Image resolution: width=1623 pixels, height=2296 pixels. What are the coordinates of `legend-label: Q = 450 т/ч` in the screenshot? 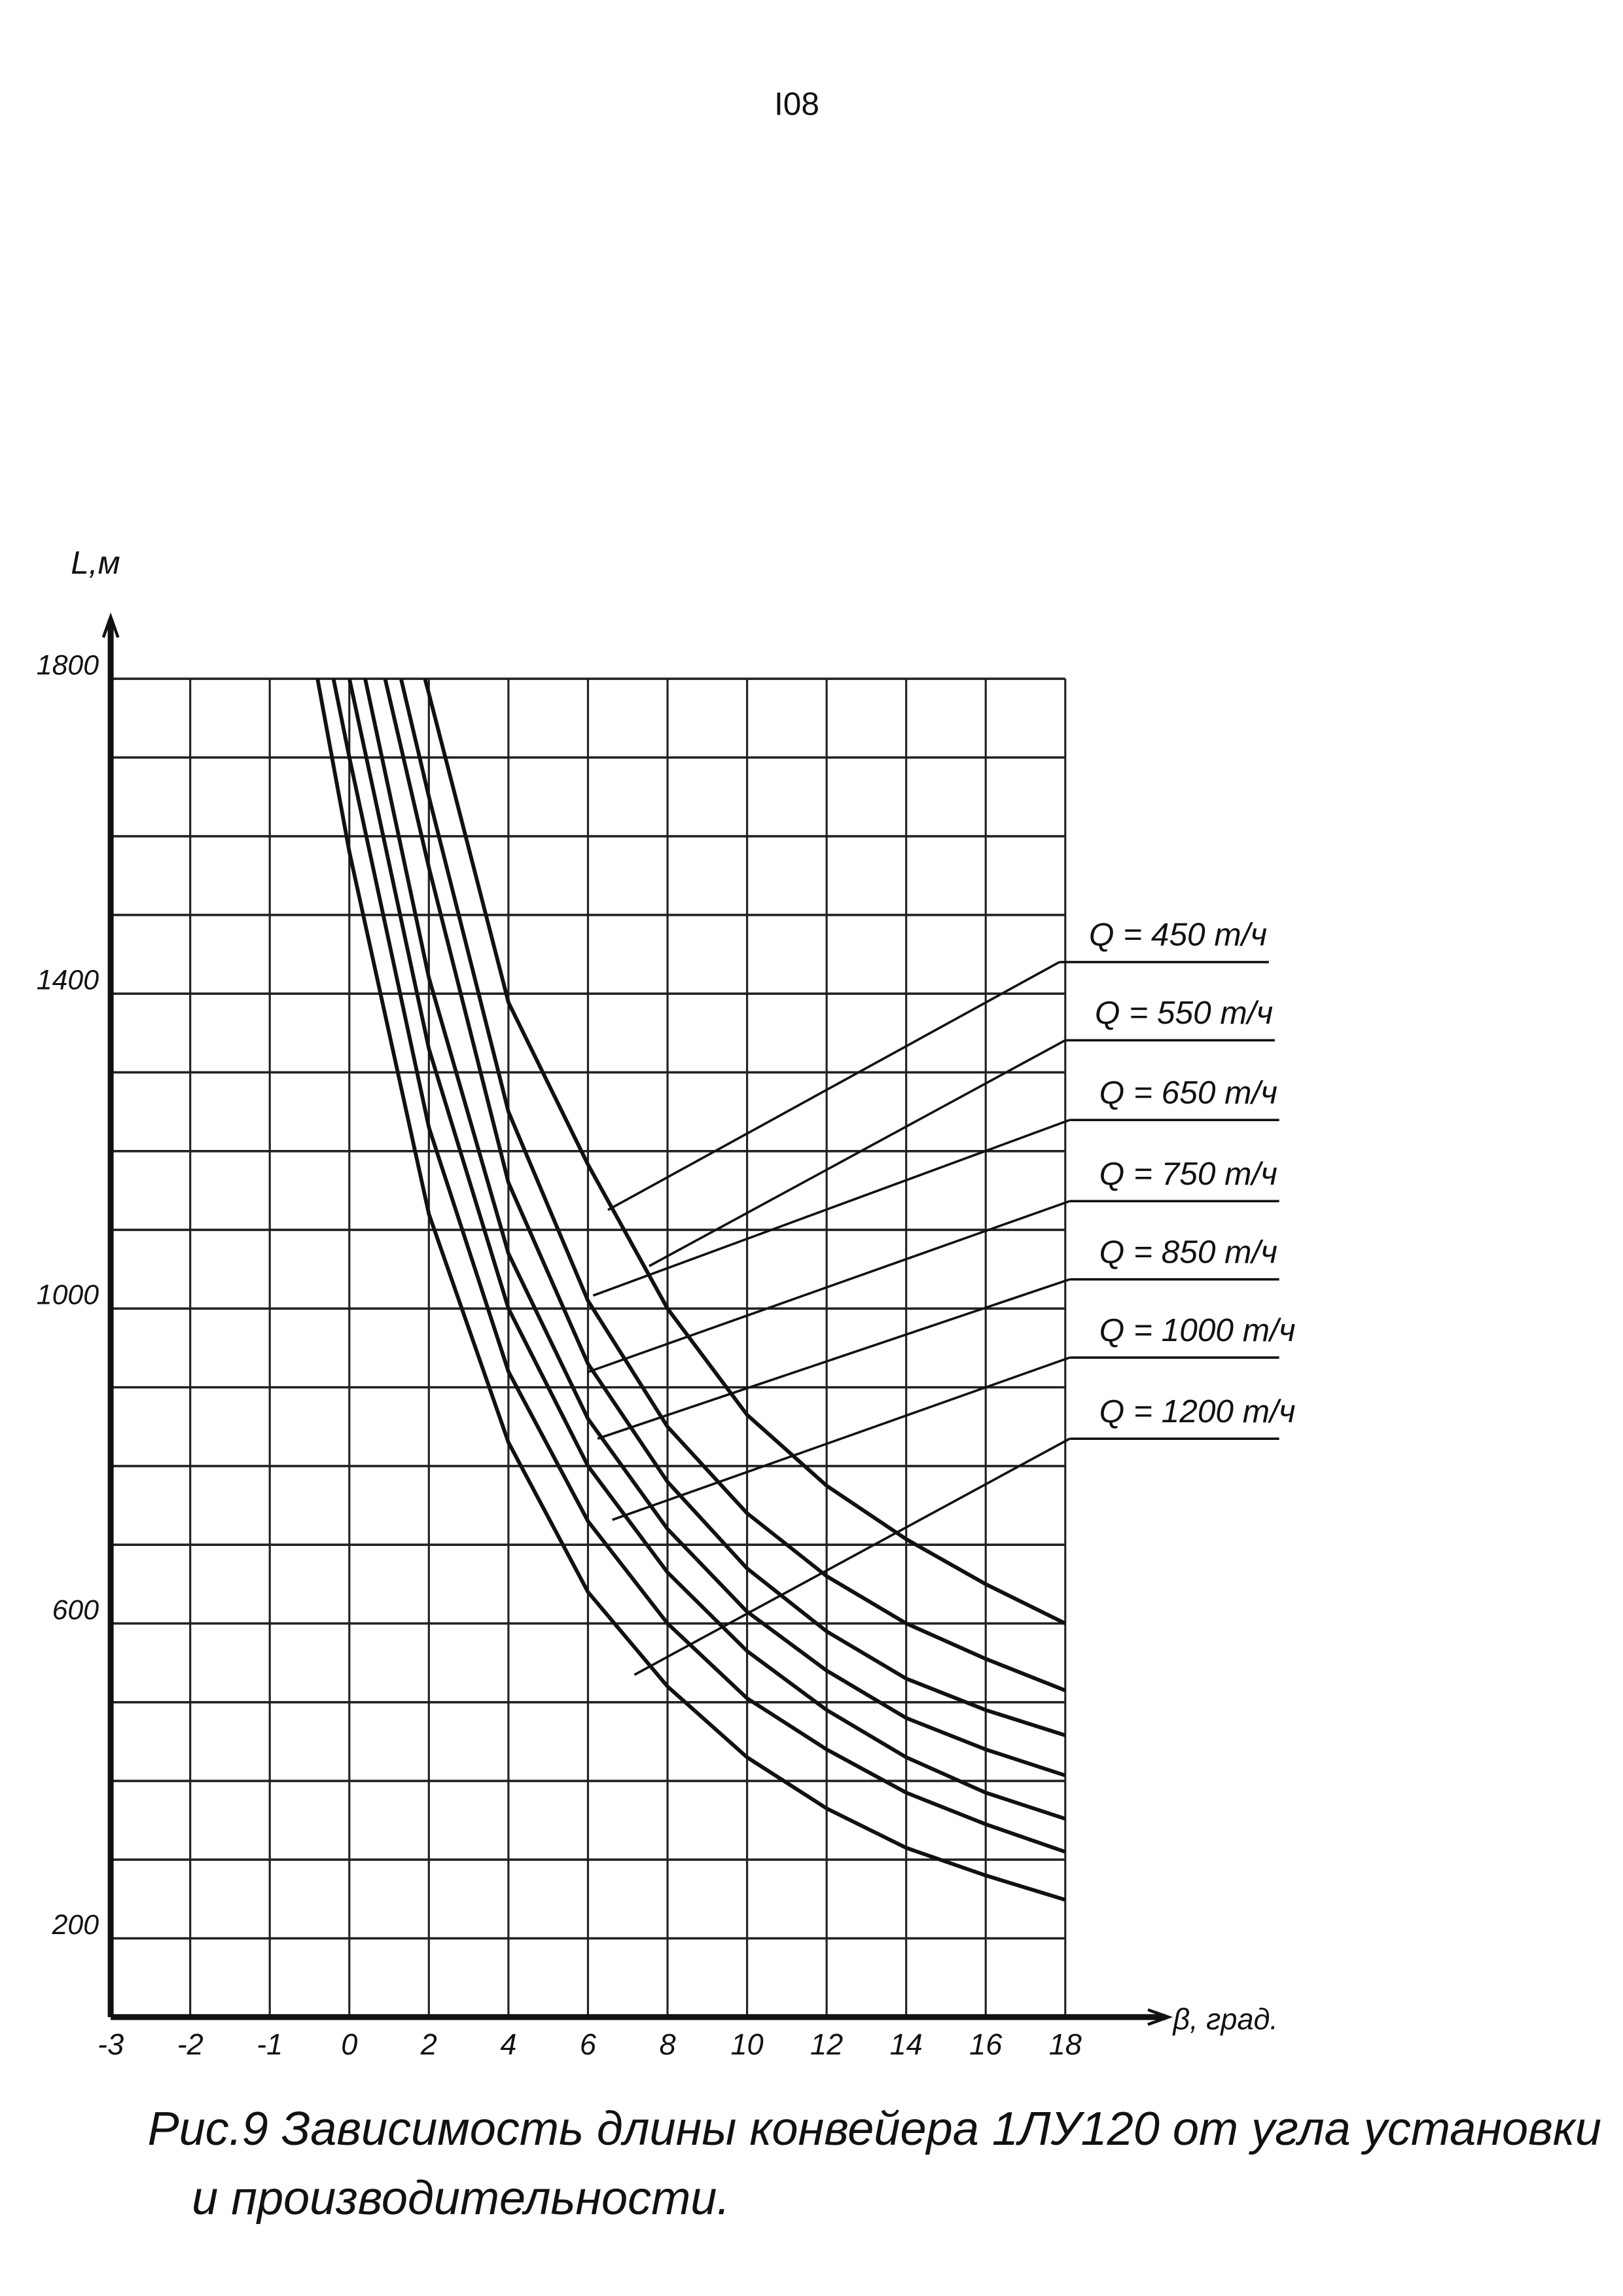 It's located at (1178, 934).